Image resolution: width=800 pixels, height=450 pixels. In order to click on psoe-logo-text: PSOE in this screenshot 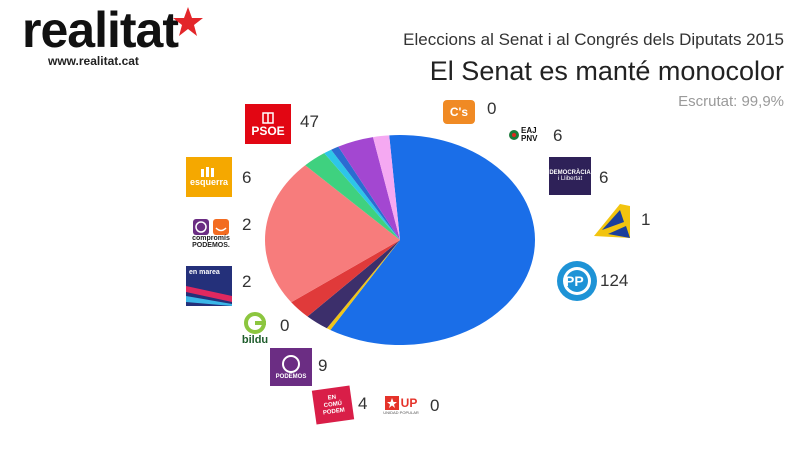, I will do `click(268, 131)`.